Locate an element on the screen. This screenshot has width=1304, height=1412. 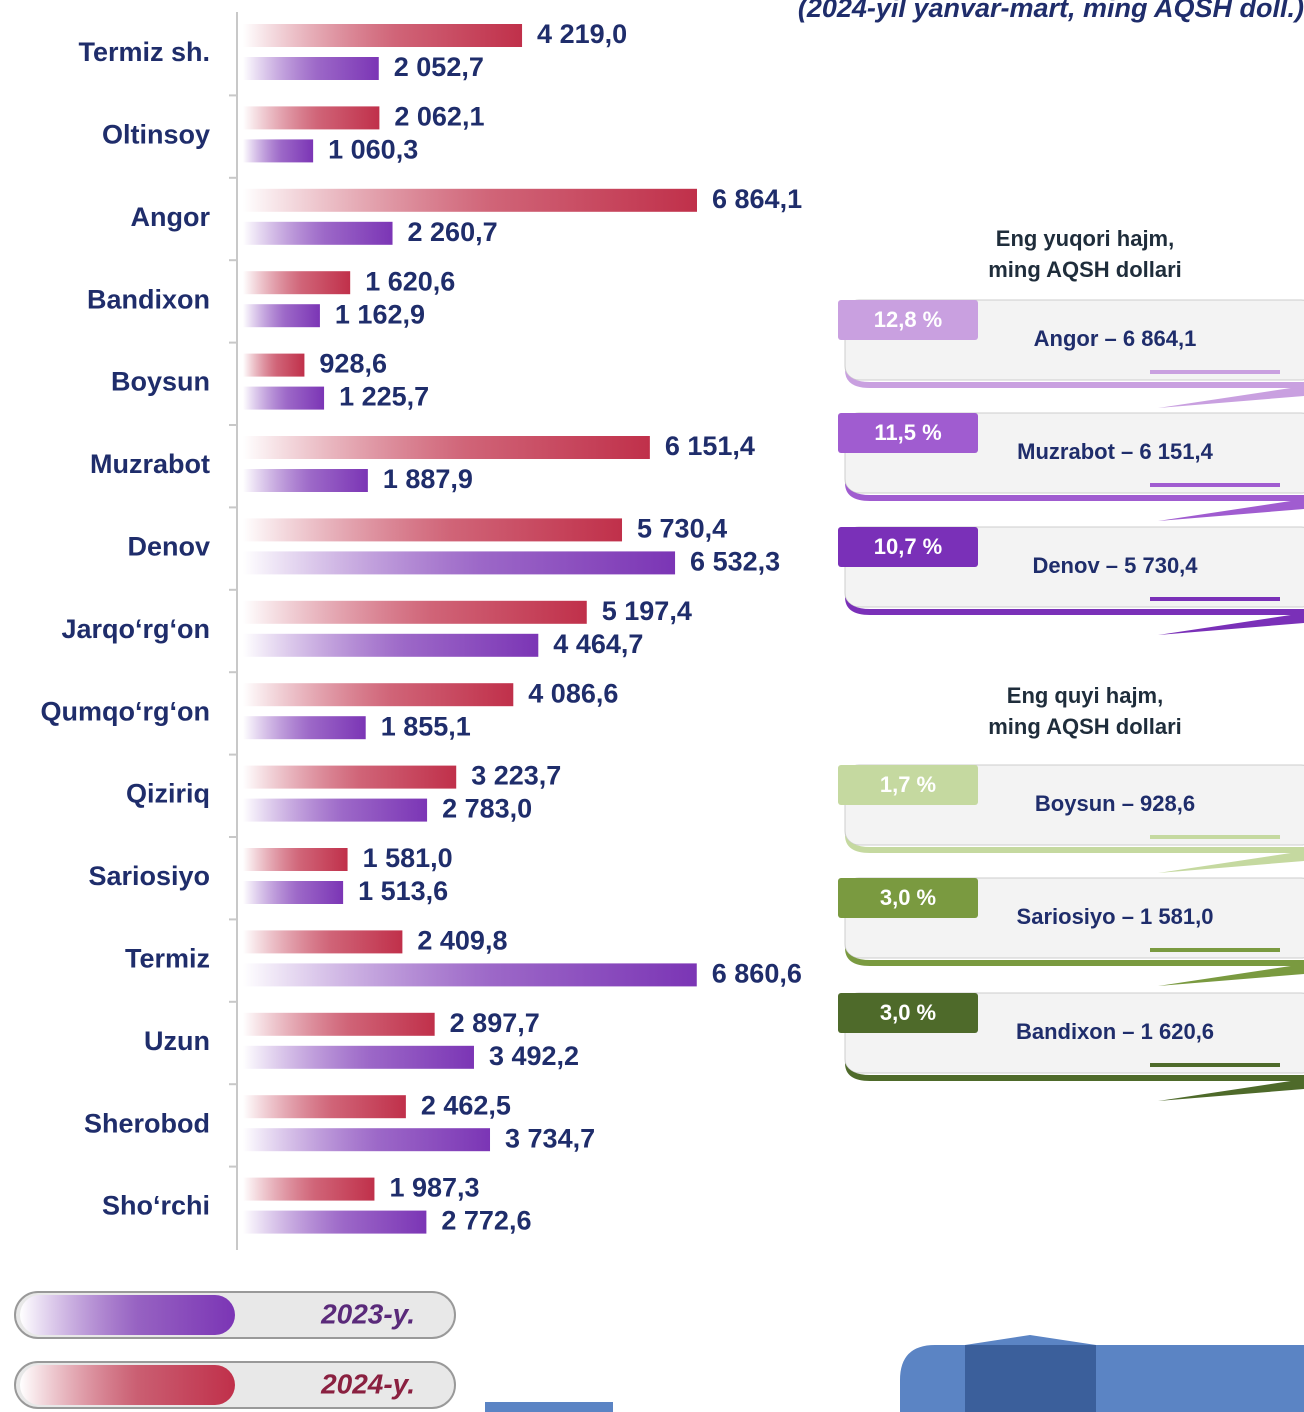
value-label: 6 532,3 is located at coordinates (735, 562).